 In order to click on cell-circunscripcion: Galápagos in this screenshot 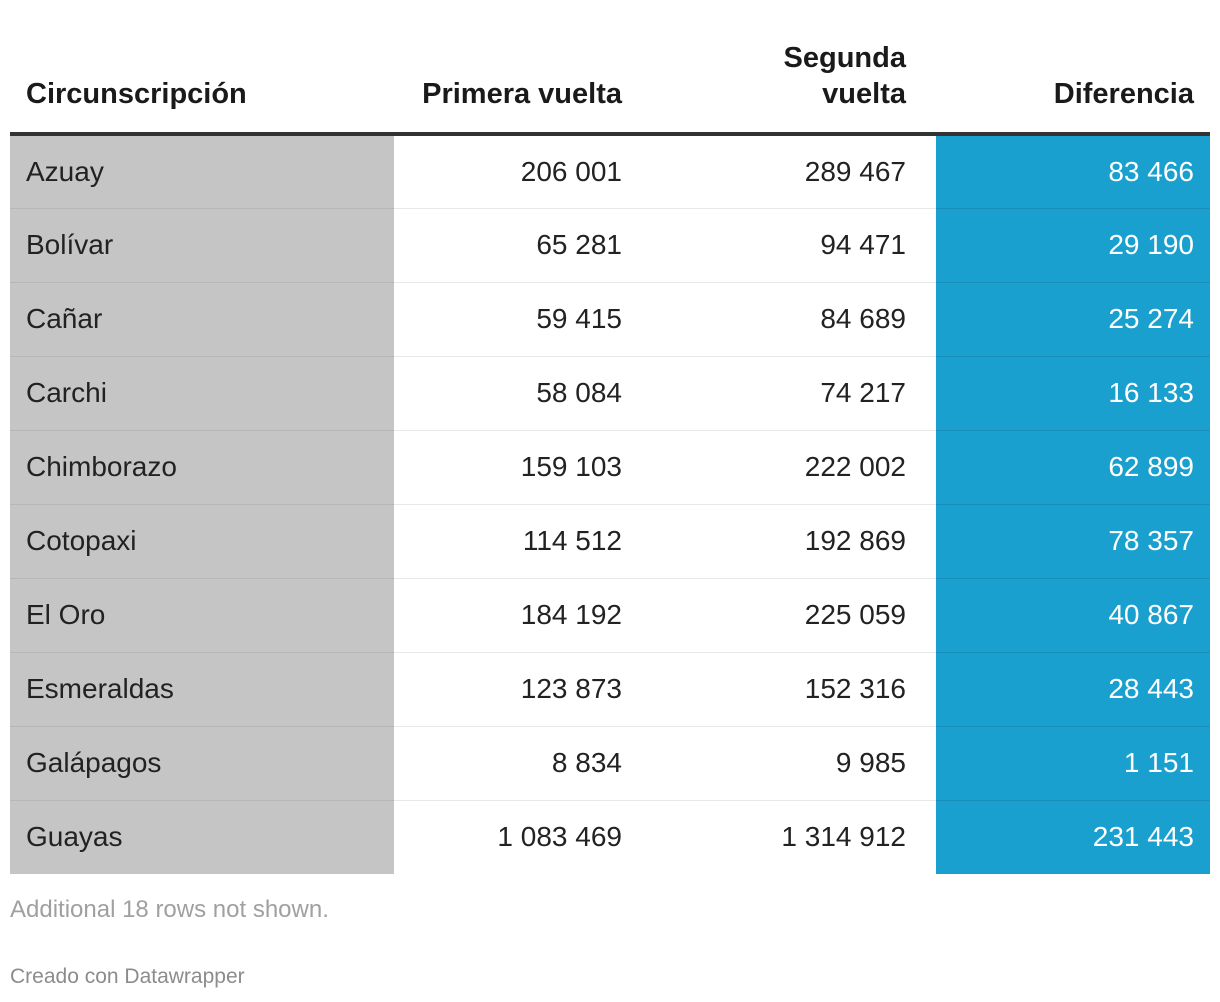, I will do `click(202, 763)`.